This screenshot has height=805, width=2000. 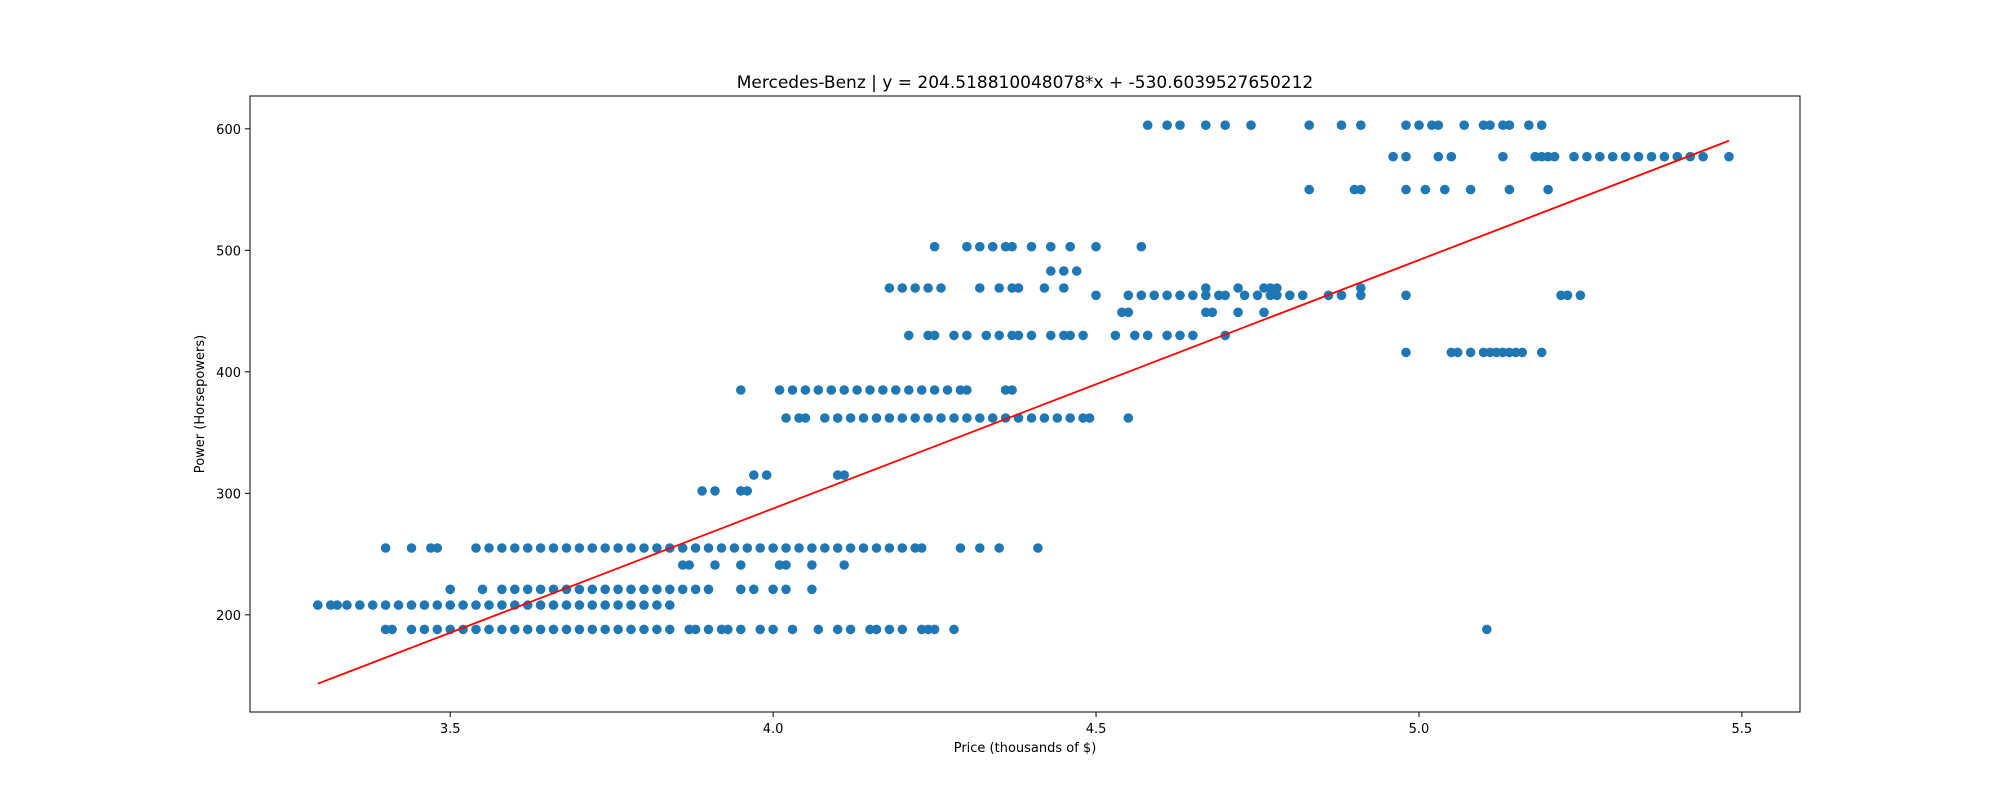 I want to click on x-tick-label: 4.5, so click(x=1096, y=729).